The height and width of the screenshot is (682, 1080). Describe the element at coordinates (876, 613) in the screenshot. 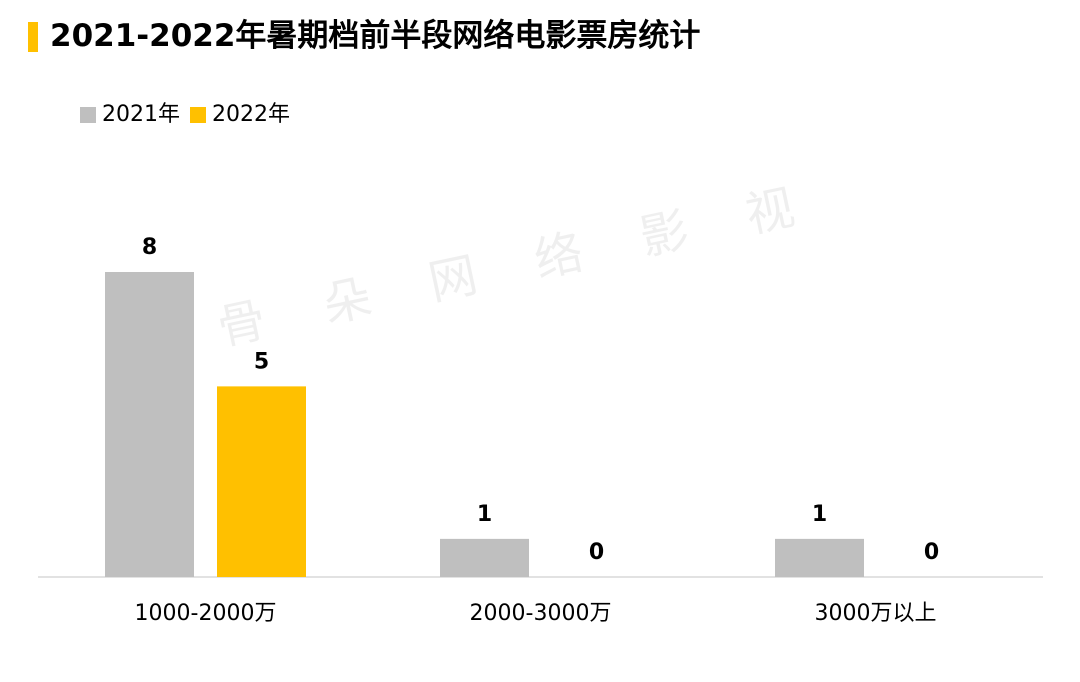

I see `category-label-2: 3000万以上` at that location.